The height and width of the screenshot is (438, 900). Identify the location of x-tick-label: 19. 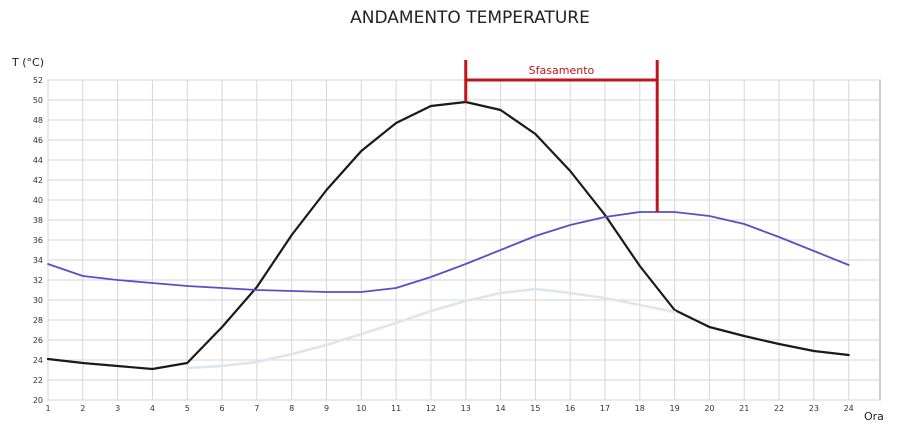
(675, 408).